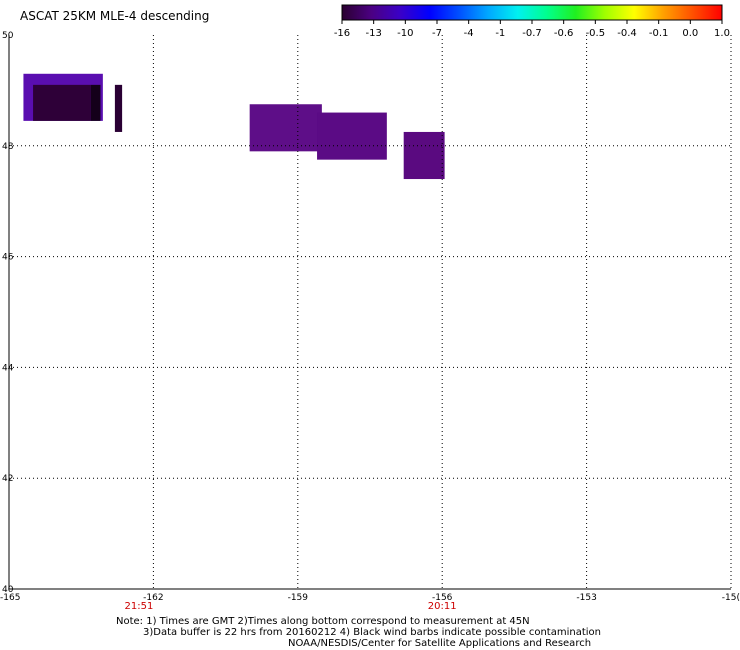  What do you see at coordinates (690, 33) in the screenshot?
I see `colorbar-label: 0.0` at bounding box center [690, 33].